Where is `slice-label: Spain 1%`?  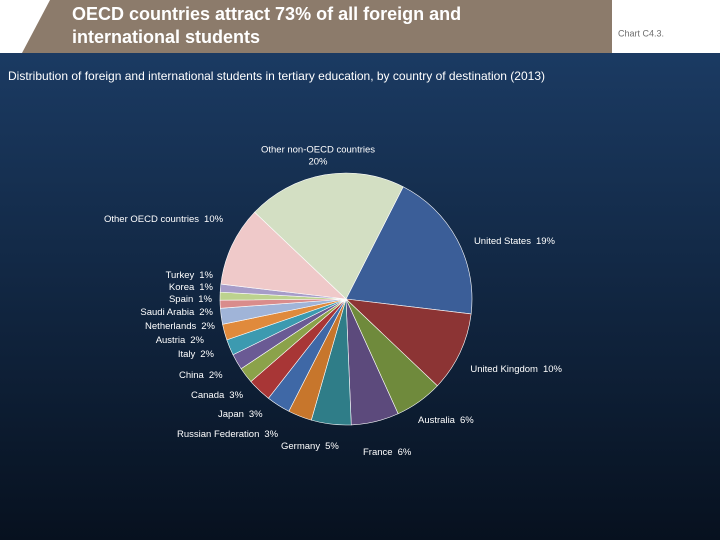
slice-label: Spain 1% is located at coordinates (191, 299).